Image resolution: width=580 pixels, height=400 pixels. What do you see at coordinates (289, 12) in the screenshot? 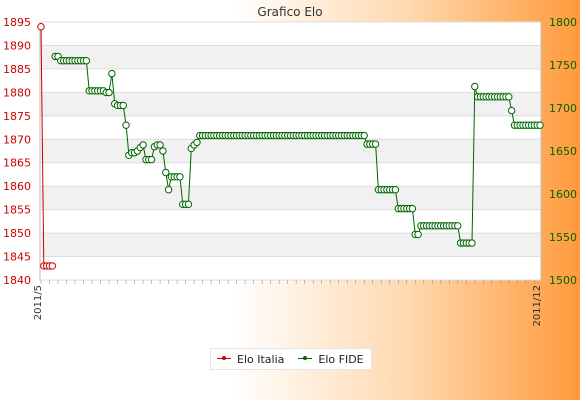
I see `chart-title: Grafico Elo` at bounding box center [289, 12].